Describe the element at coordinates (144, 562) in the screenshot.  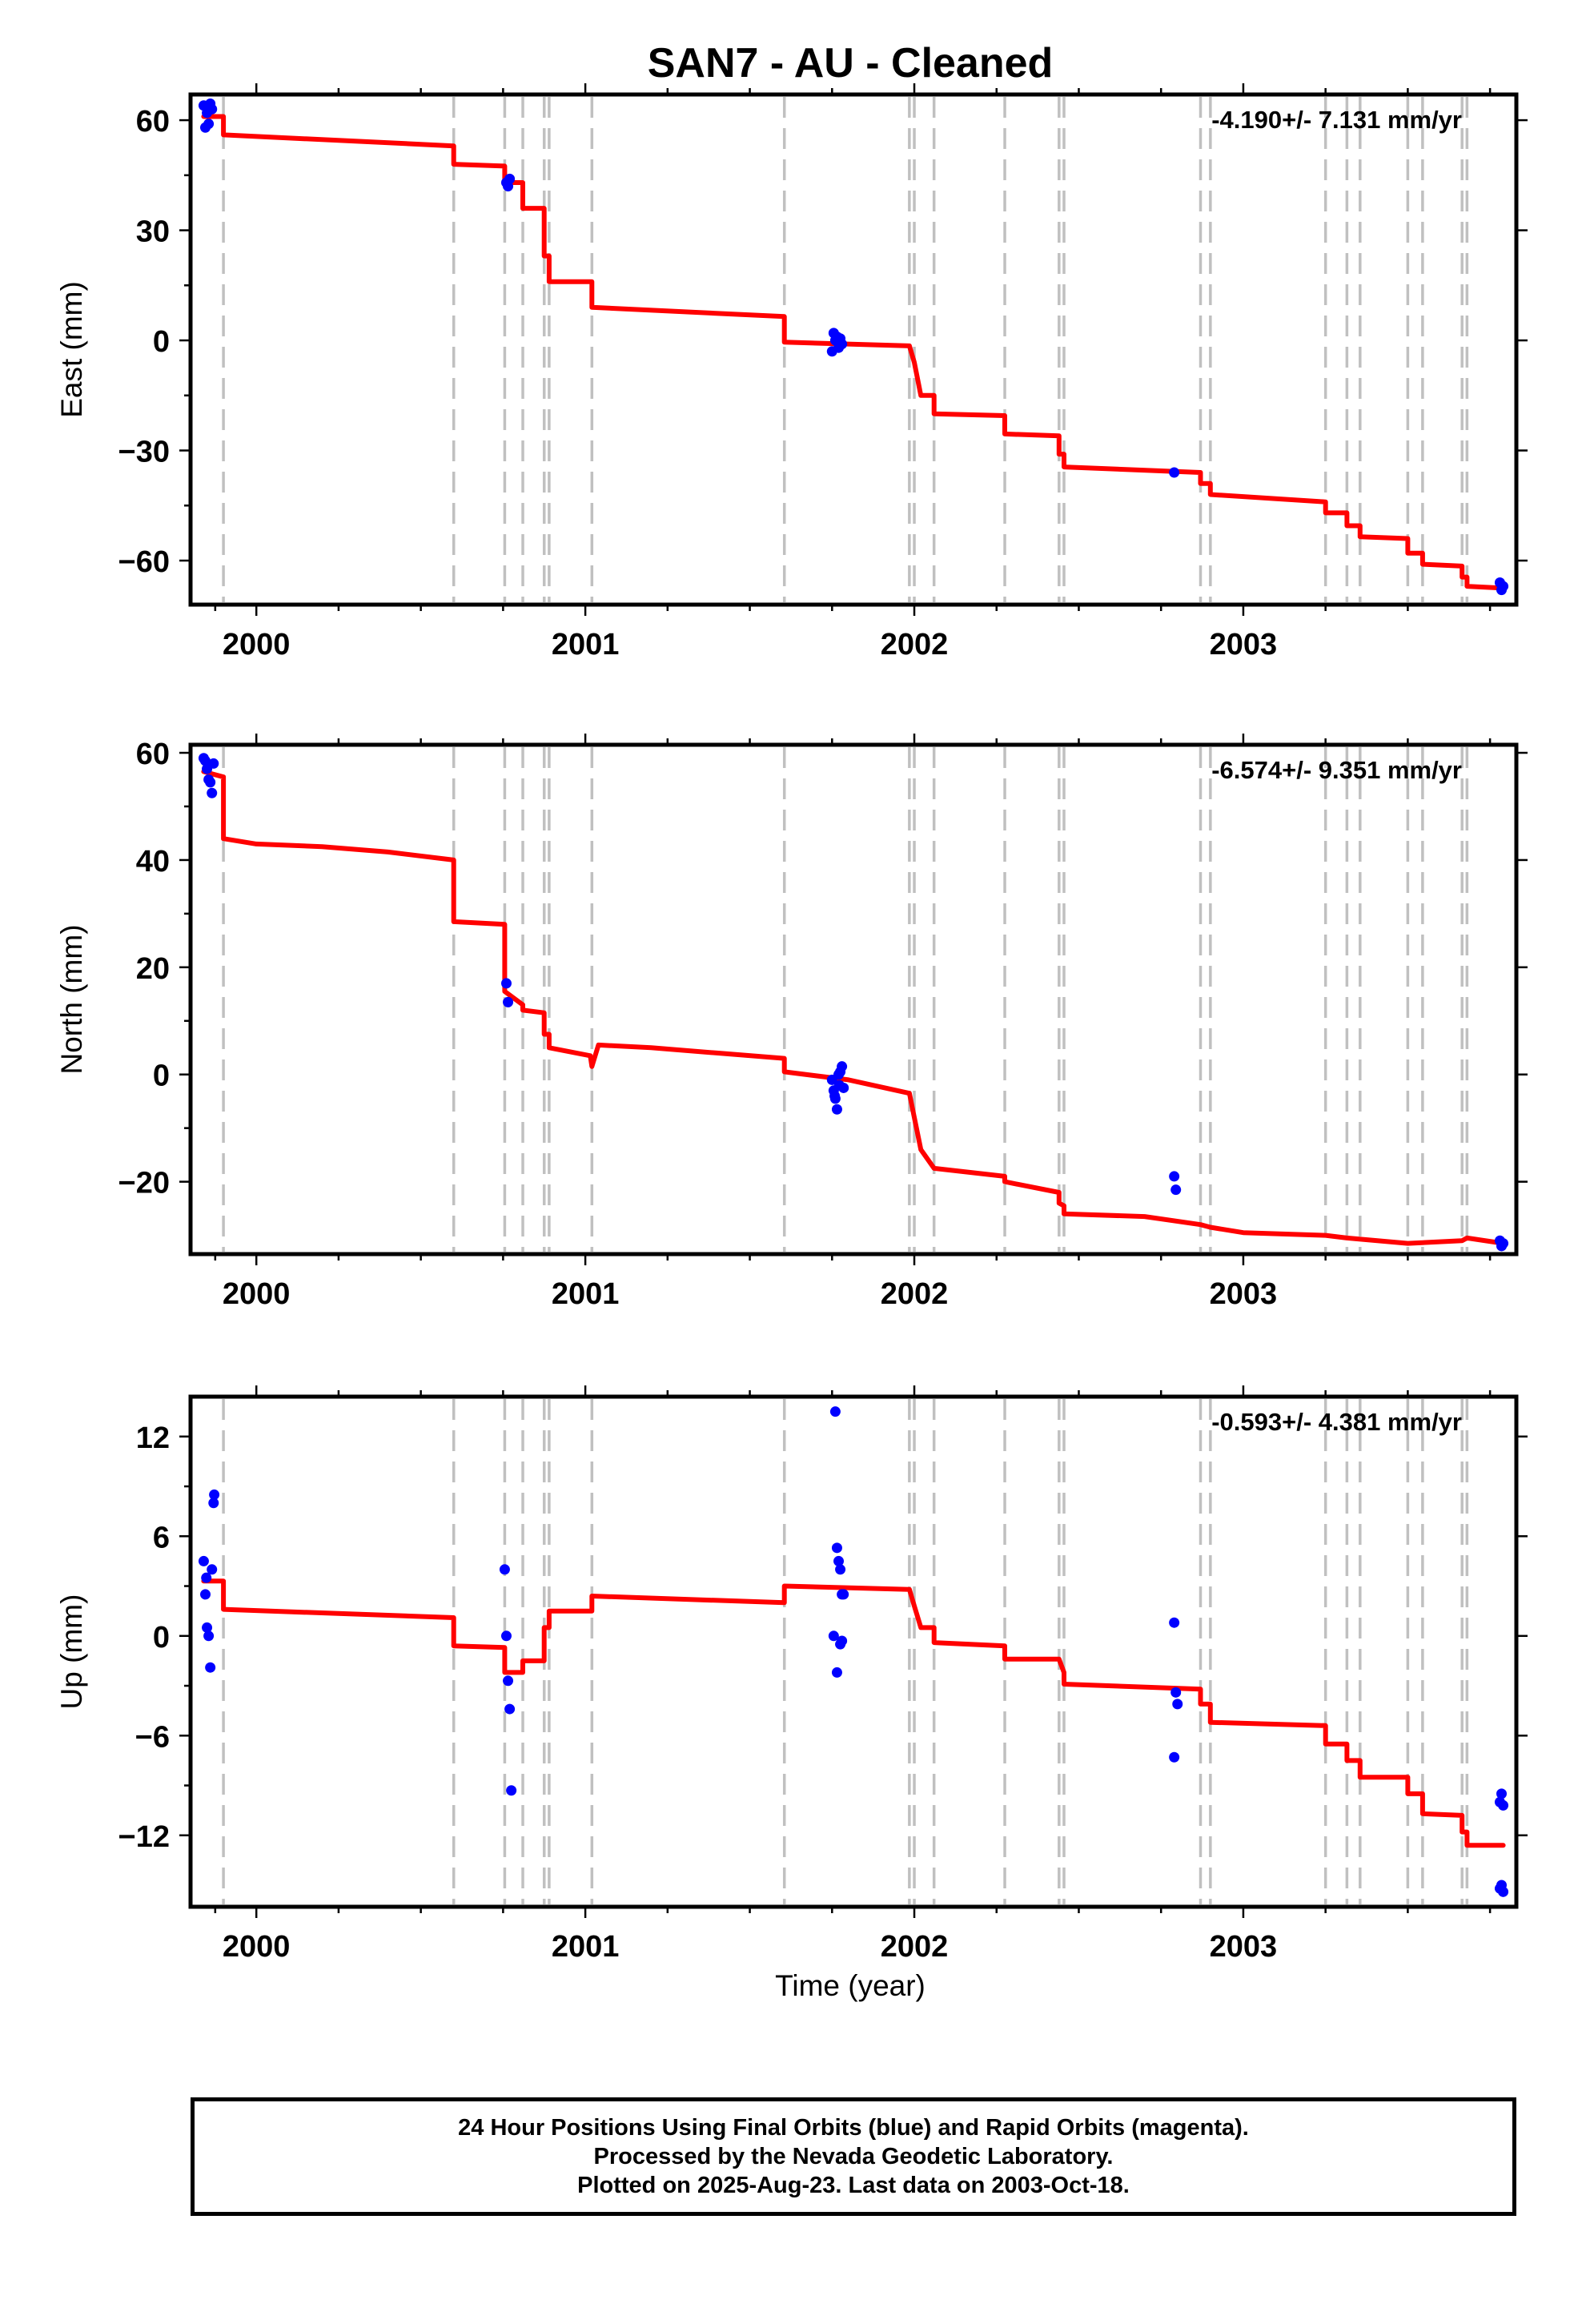
I see `y-tick-label: −60` at that location.